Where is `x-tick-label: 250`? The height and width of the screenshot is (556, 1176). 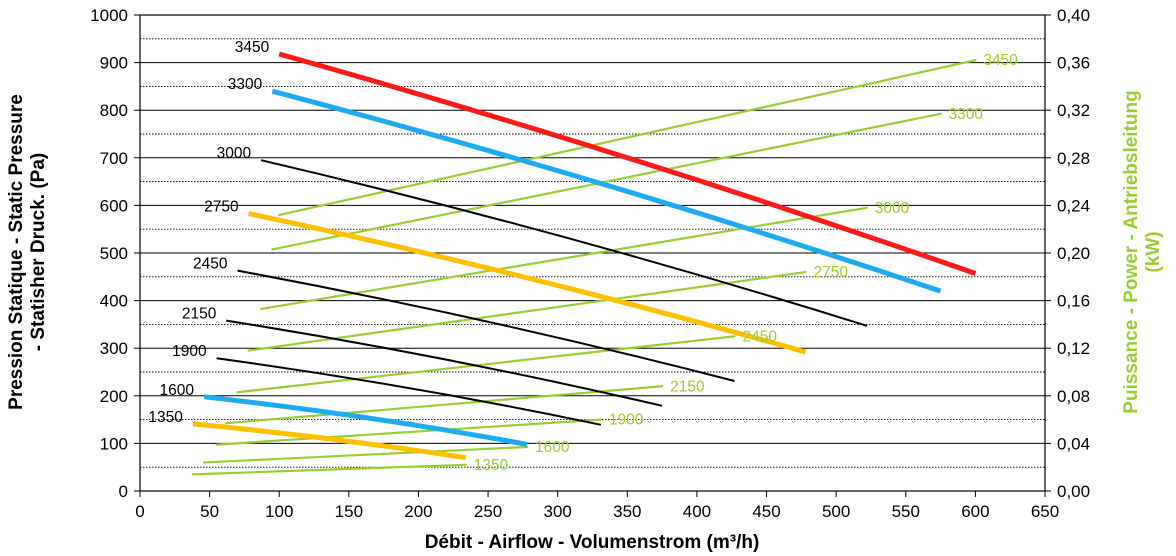
x-tick-label: 250 is located at coordinates (488, 511).